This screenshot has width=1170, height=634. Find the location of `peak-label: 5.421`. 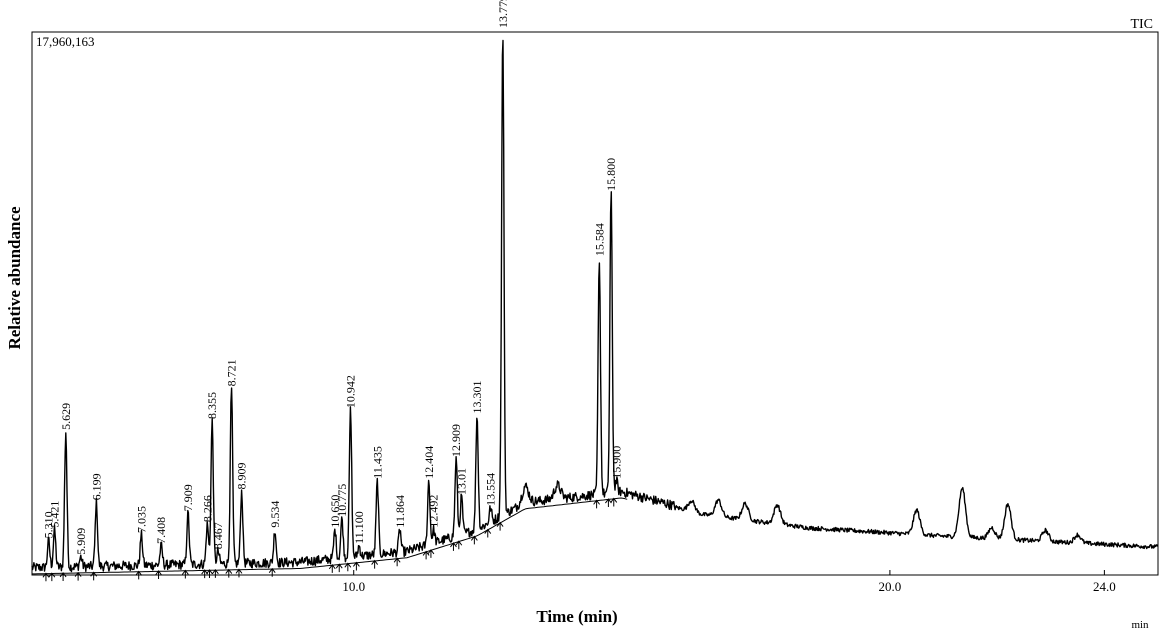

peak-label: 5.421 is located at coordinates (55, 514).